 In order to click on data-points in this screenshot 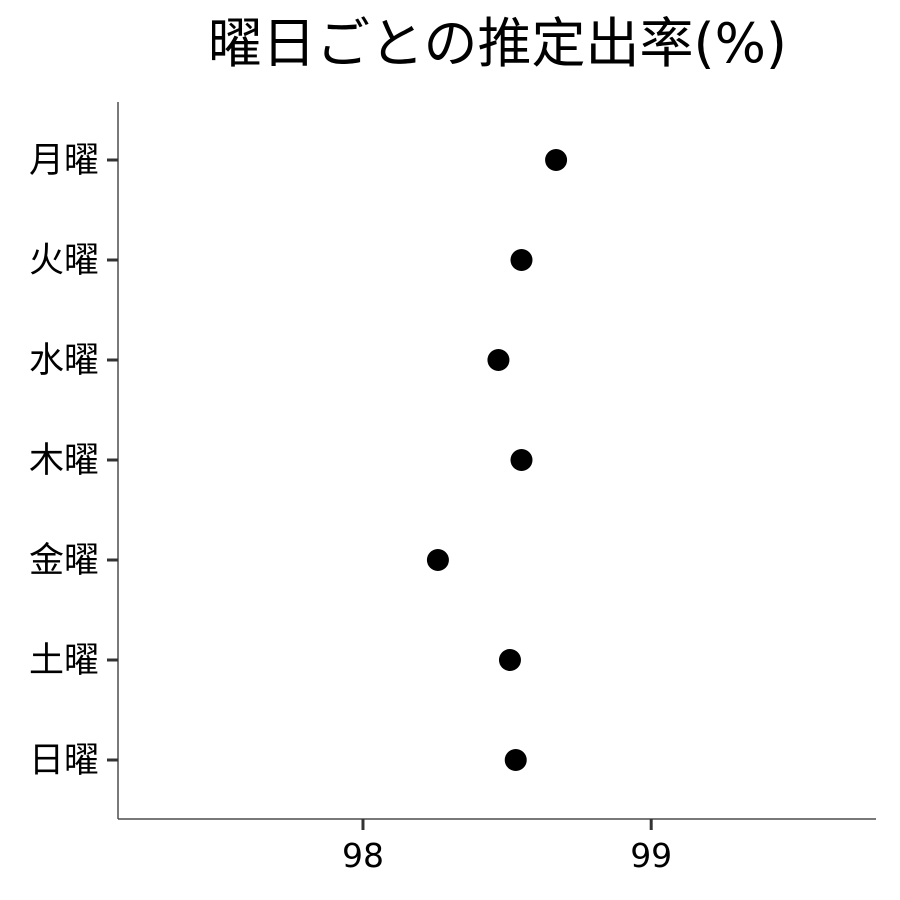, I will do `click(497, 460)`.